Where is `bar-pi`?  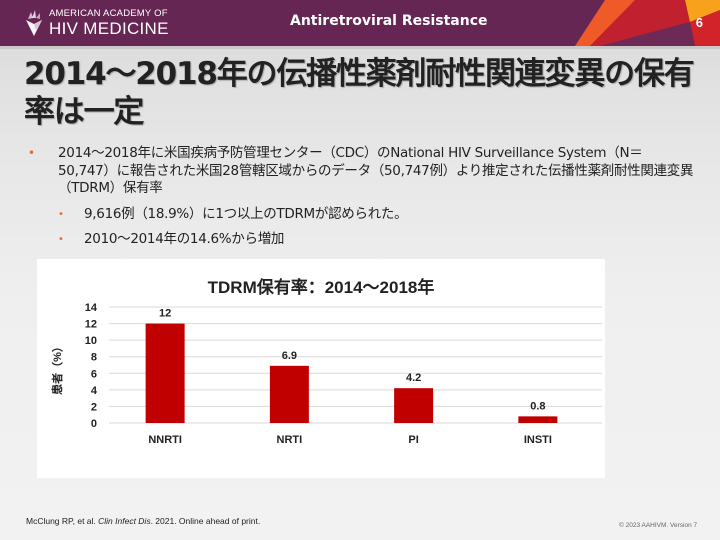
bar-pi is located at coordinates (414, 405).